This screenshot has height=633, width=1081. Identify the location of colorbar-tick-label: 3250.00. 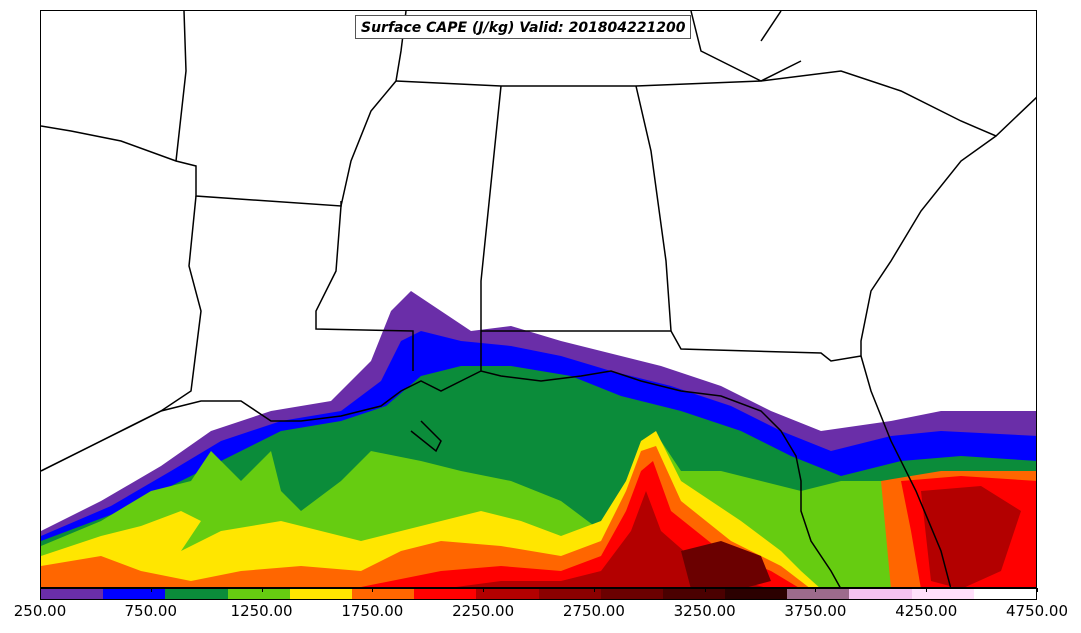
(704, 611).